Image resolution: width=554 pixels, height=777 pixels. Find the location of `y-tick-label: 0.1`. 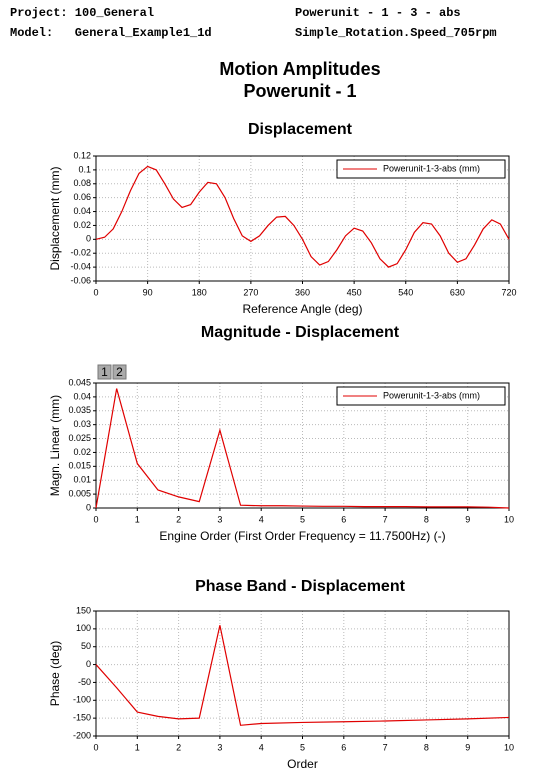

y-tick-label: 0.1 is located at coordinates (84, 169).